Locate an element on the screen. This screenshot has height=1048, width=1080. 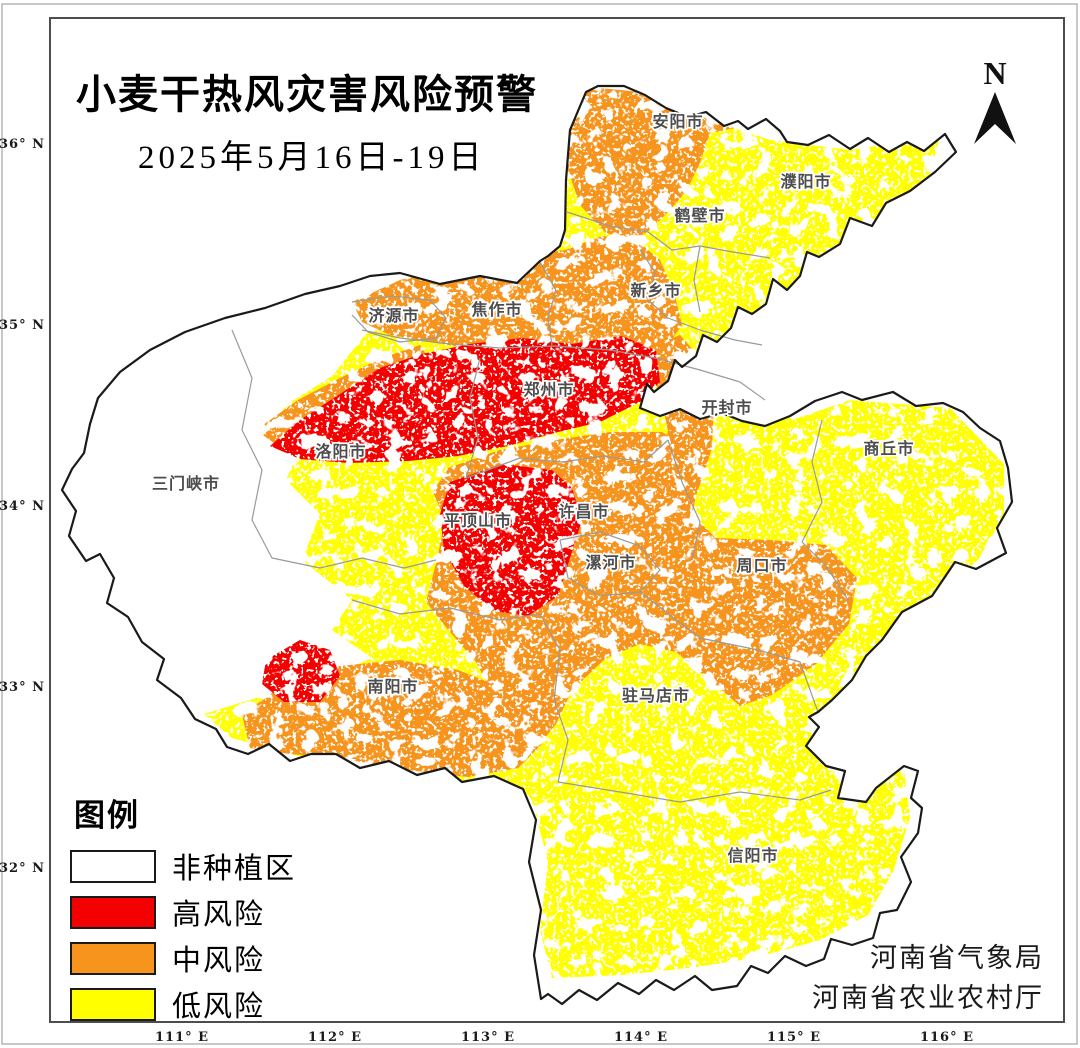
legend-item-high-risk: 高风险 is located at coordinates (235, 913).